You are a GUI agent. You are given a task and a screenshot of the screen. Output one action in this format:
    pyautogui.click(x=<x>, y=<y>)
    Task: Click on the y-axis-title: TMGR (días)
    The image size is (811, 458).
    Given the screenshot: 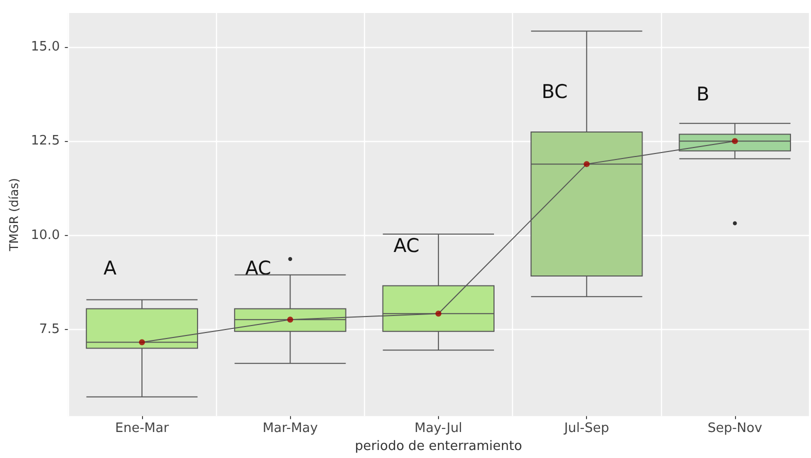 What is the action you would take?
    pyautogui.click(x=14, y=215)
    